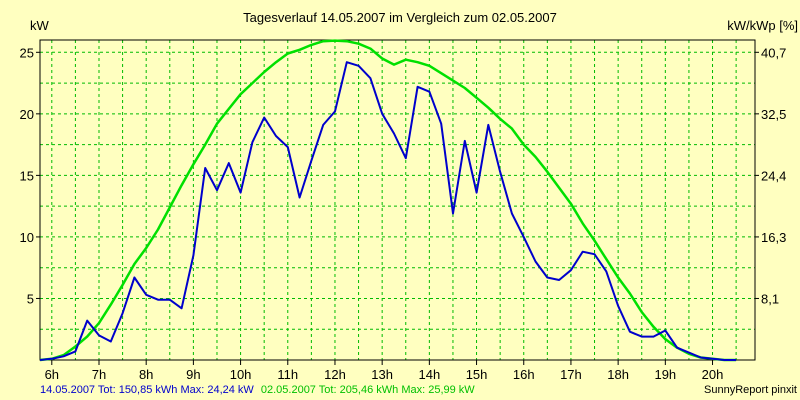  I want to click on x-tick-label: 18h, so click(618, 374).